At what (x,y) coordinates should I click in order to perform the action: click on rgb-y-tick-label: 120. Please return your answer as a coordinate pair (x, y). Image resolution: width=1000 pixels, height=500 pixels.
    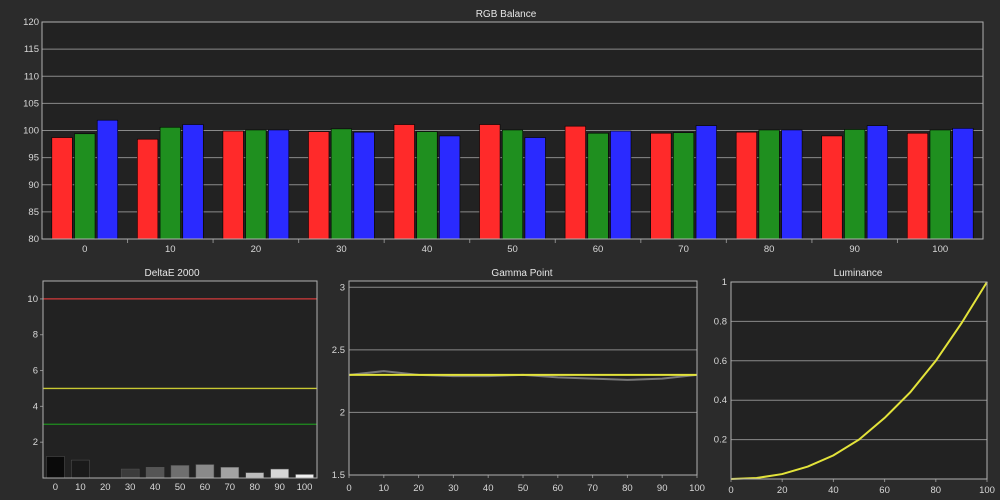
    Looking at the image, I should click on (31, 22).